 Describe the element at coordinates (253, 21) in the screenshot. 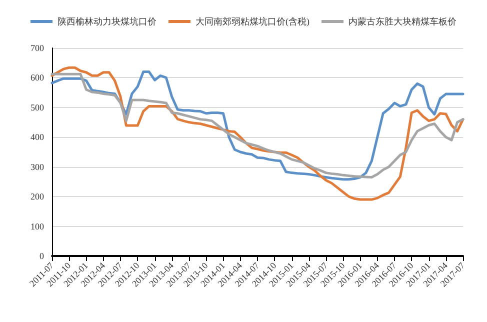

I see `legend-label: 大同南郊弱粘煤坑口价(含税)` at that location.